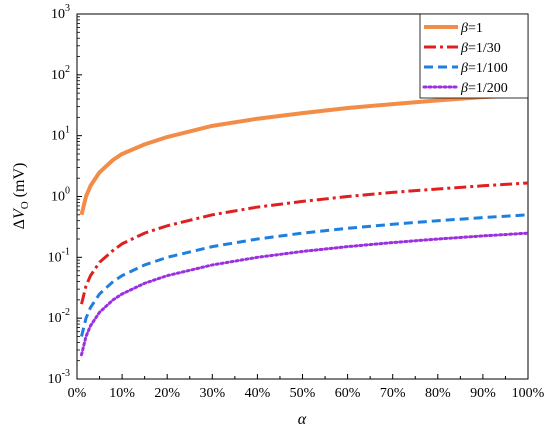 This screenshot has width=550, height=432. I want to click on x-axis-ticks: 0% 10% 20% 30% 40% 50% 60% 70% 80% 90% 100%, so click(306, 387).